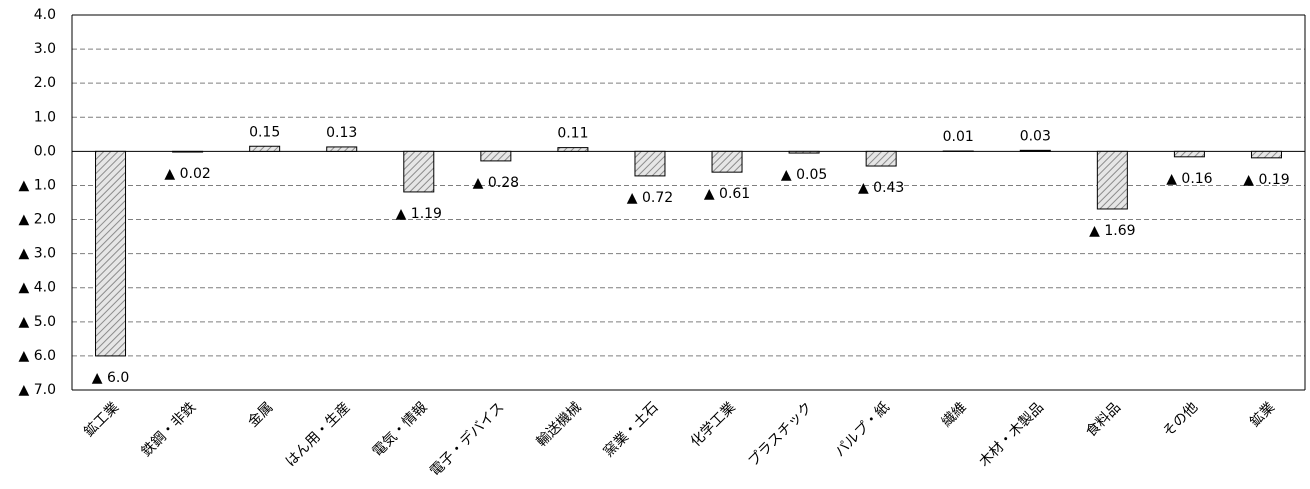  What do you see at coordinates (260, 414) in the screenshot?
I see `x-tick-label: 金属` at bounding box center [260, 414].